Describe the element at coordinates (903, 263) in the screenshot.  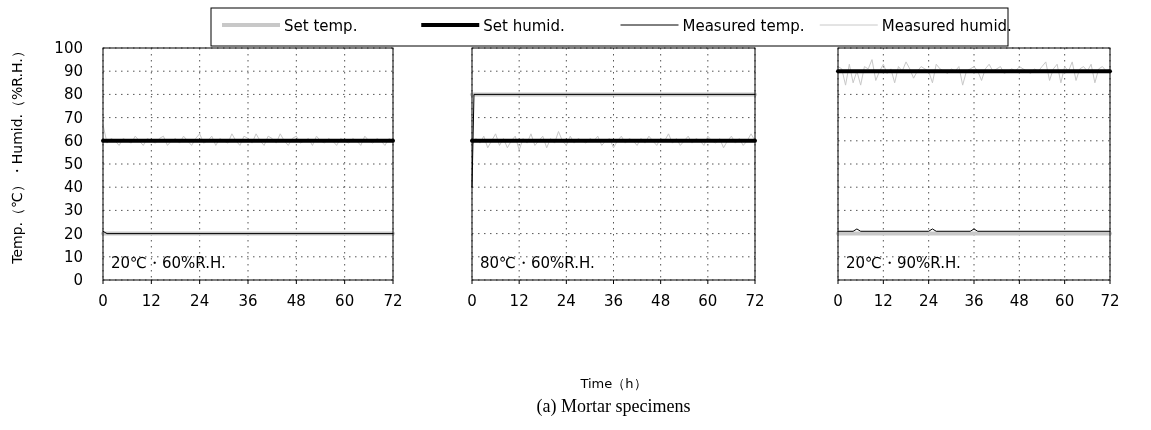
I see `annotation: 20℃・90%R.H.` at that location.